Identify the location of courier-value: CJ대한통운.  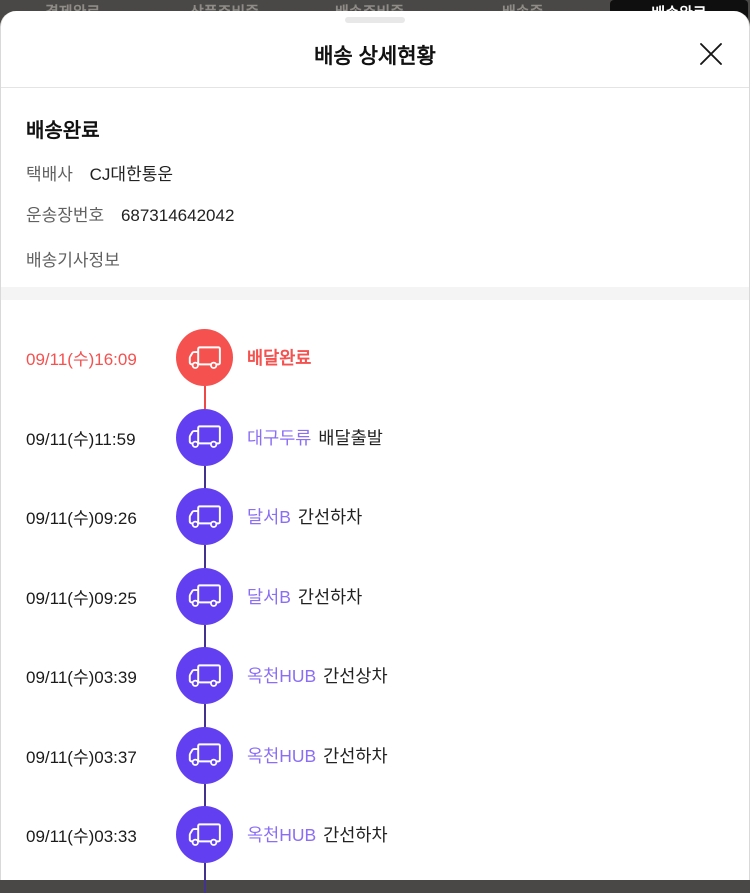
(131, 174).